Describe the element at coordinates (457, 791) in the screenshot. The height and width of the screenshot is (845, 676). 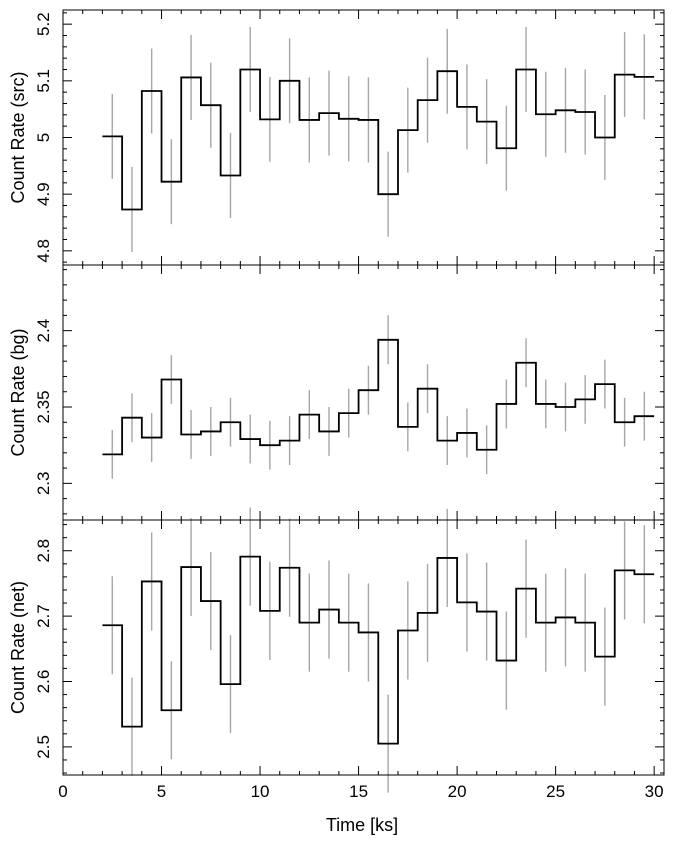
I see `x-tick-label: 20` at that location.